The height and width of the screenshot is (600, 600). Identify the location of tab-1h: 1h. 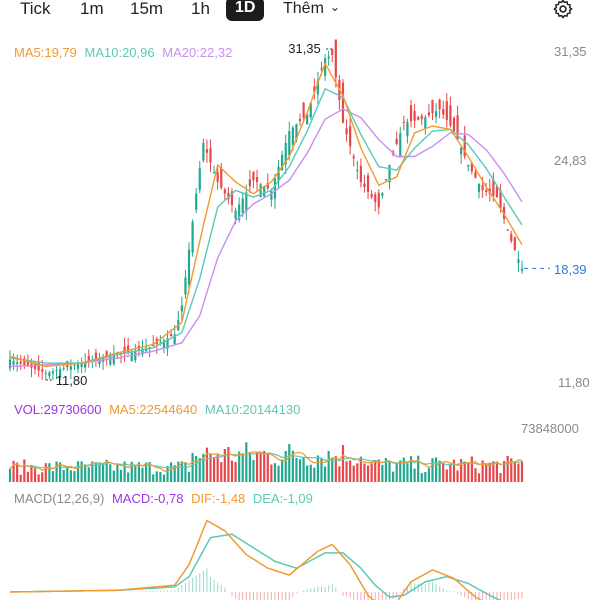
(200, 9).